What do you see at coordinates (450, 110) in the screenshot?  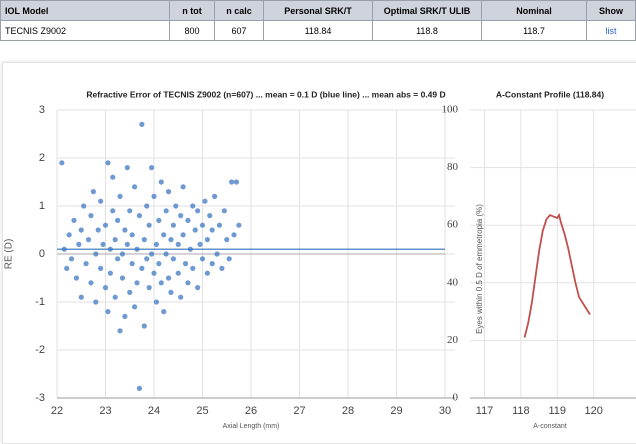 I see `y-tick-label: 100` at bounding box center [450, 110].